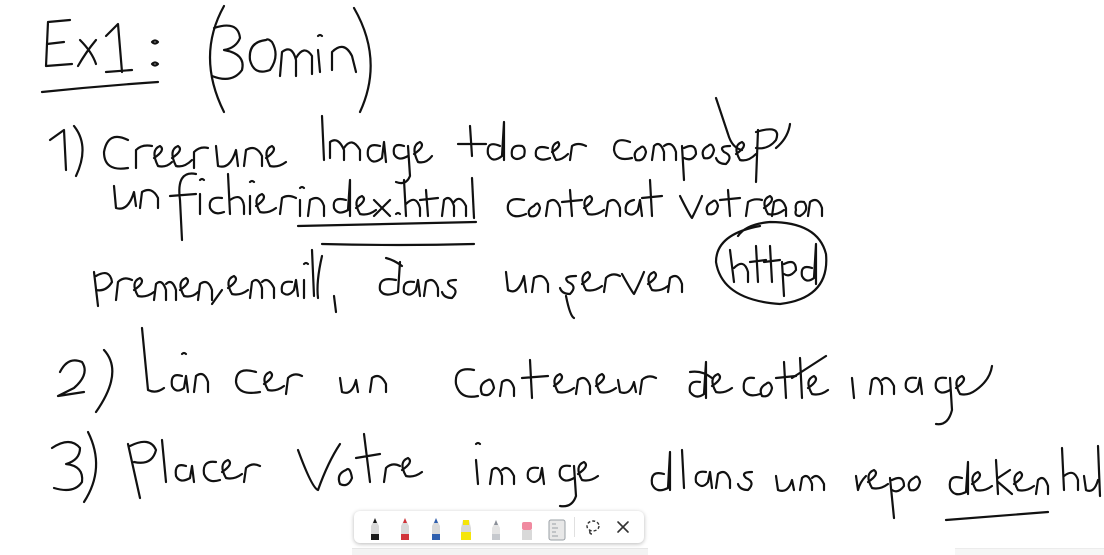 This screenshot has width=1104, height=555. I want to click on lasso-select-icon, so click(592, 527).